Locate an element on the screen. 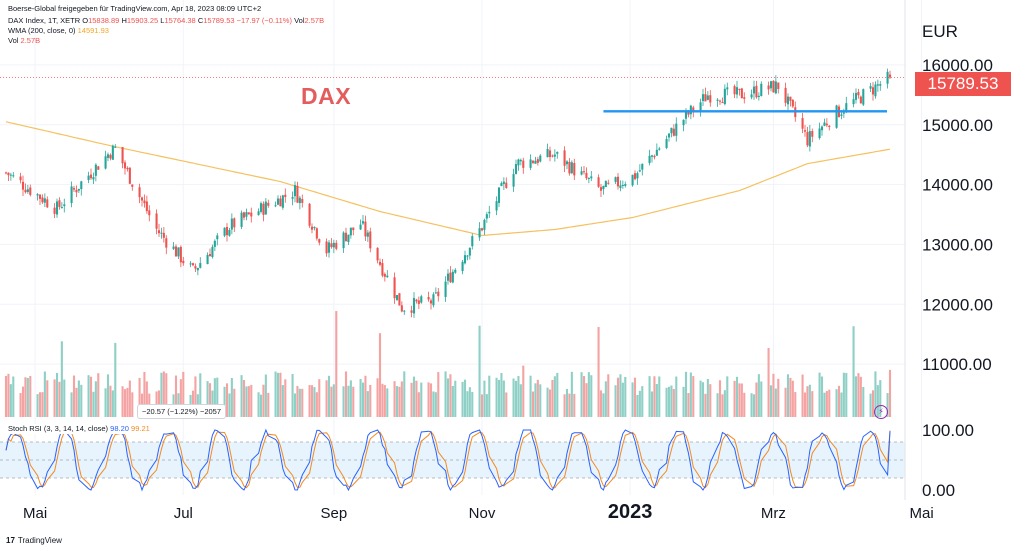 The height and width of the screenshot is (552, 1024). tradingview-footer: 17 TradingView is located at coordinates (34, 540).